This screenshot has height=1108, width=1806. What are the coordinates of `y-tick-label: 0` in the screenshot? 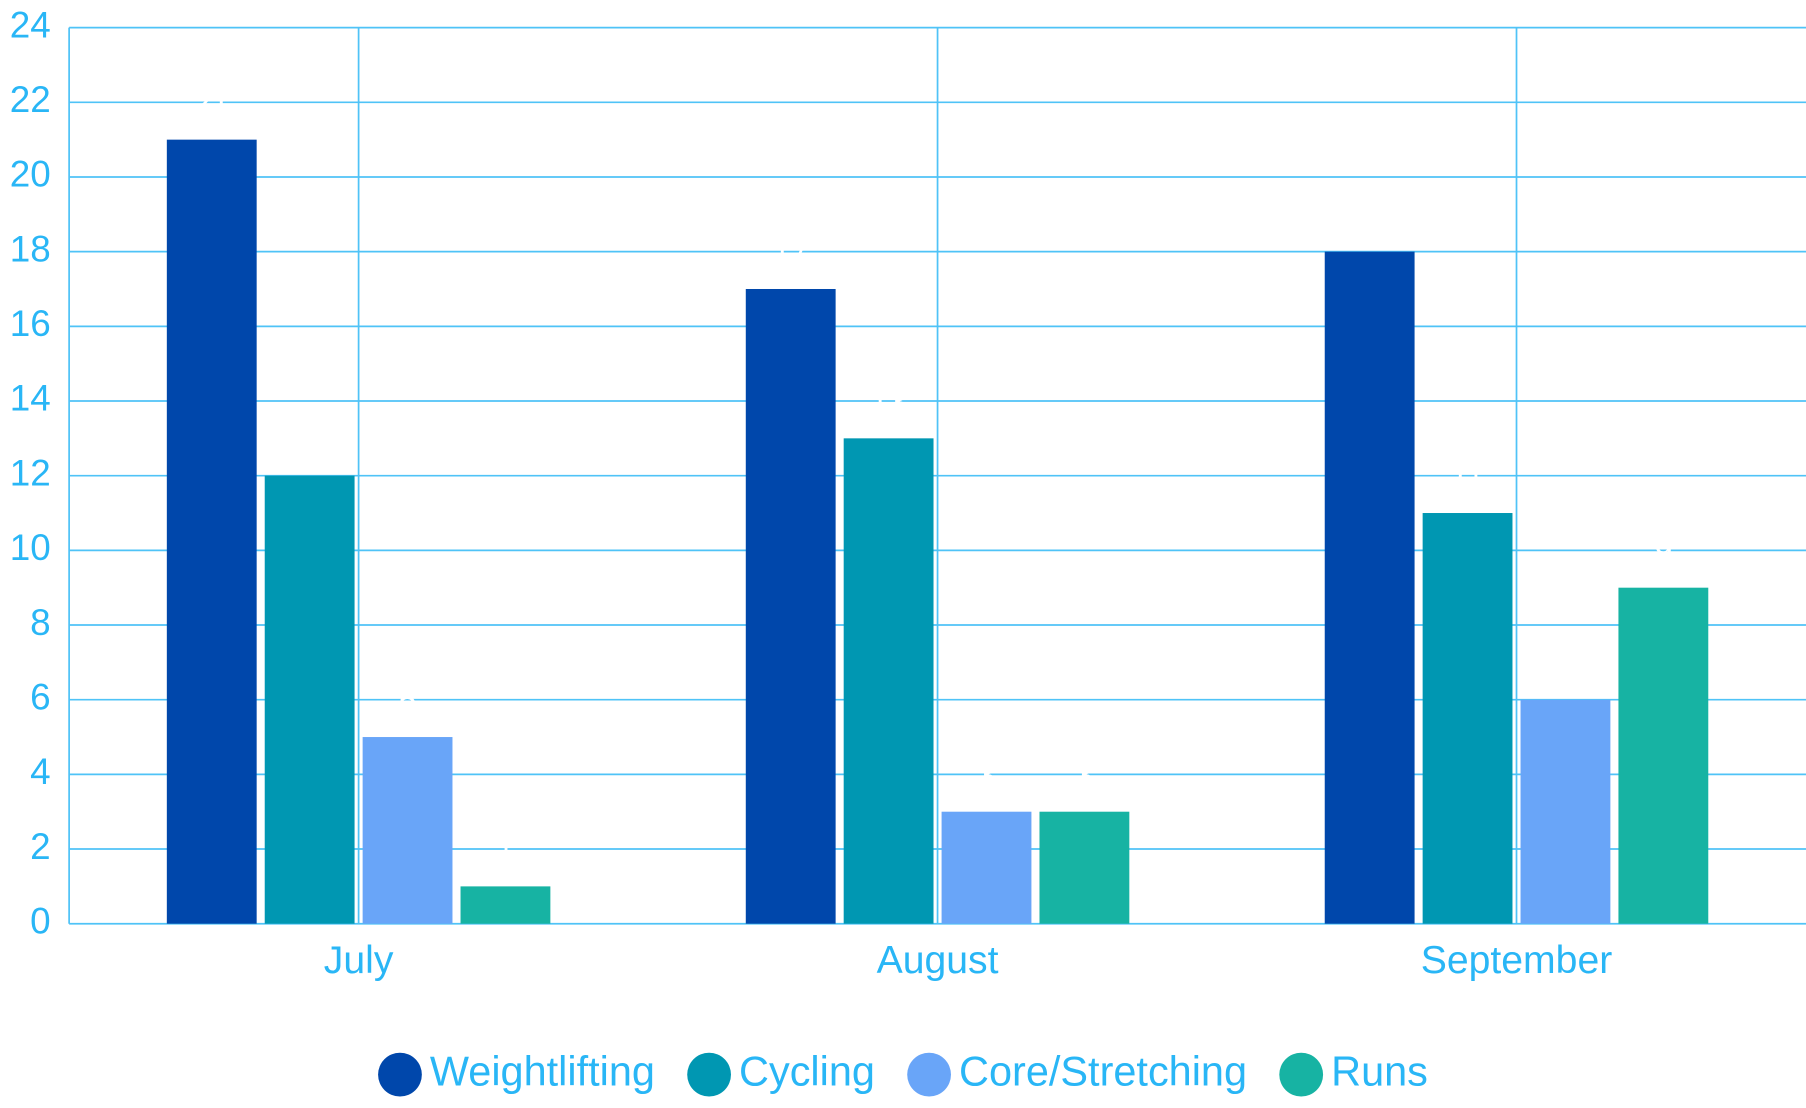 It's located at (40, 920).